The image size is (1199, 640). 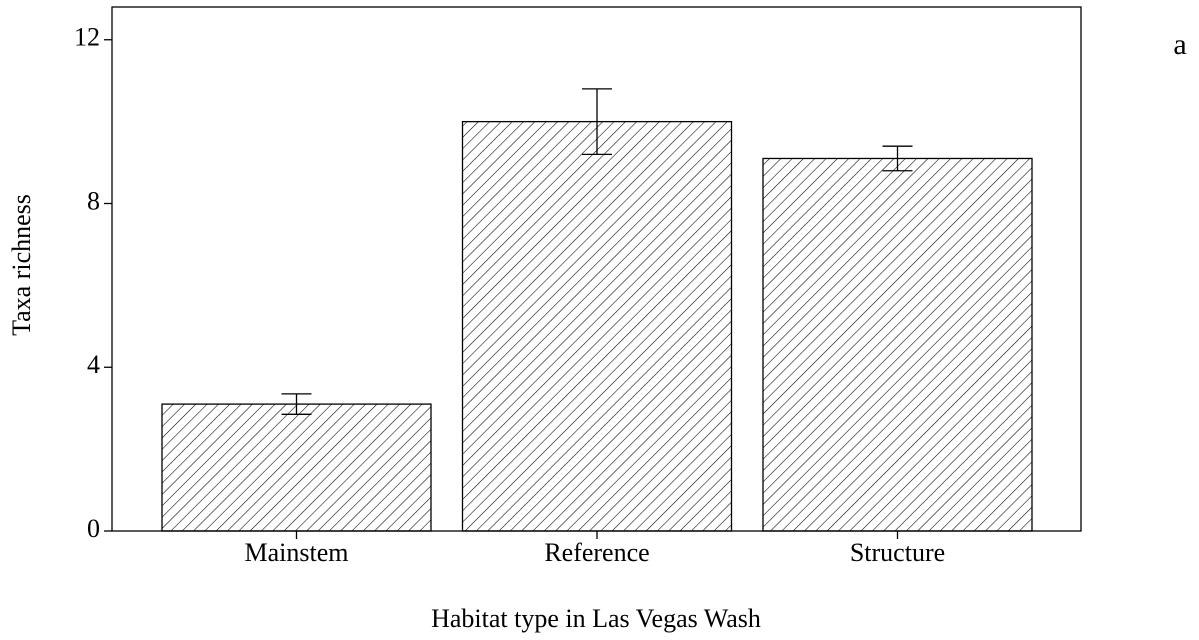 What do you see at coordinates (297, 552) in the screenshot?
I see `x-tick-label: Mainstem` at bounding box center [297, 552].